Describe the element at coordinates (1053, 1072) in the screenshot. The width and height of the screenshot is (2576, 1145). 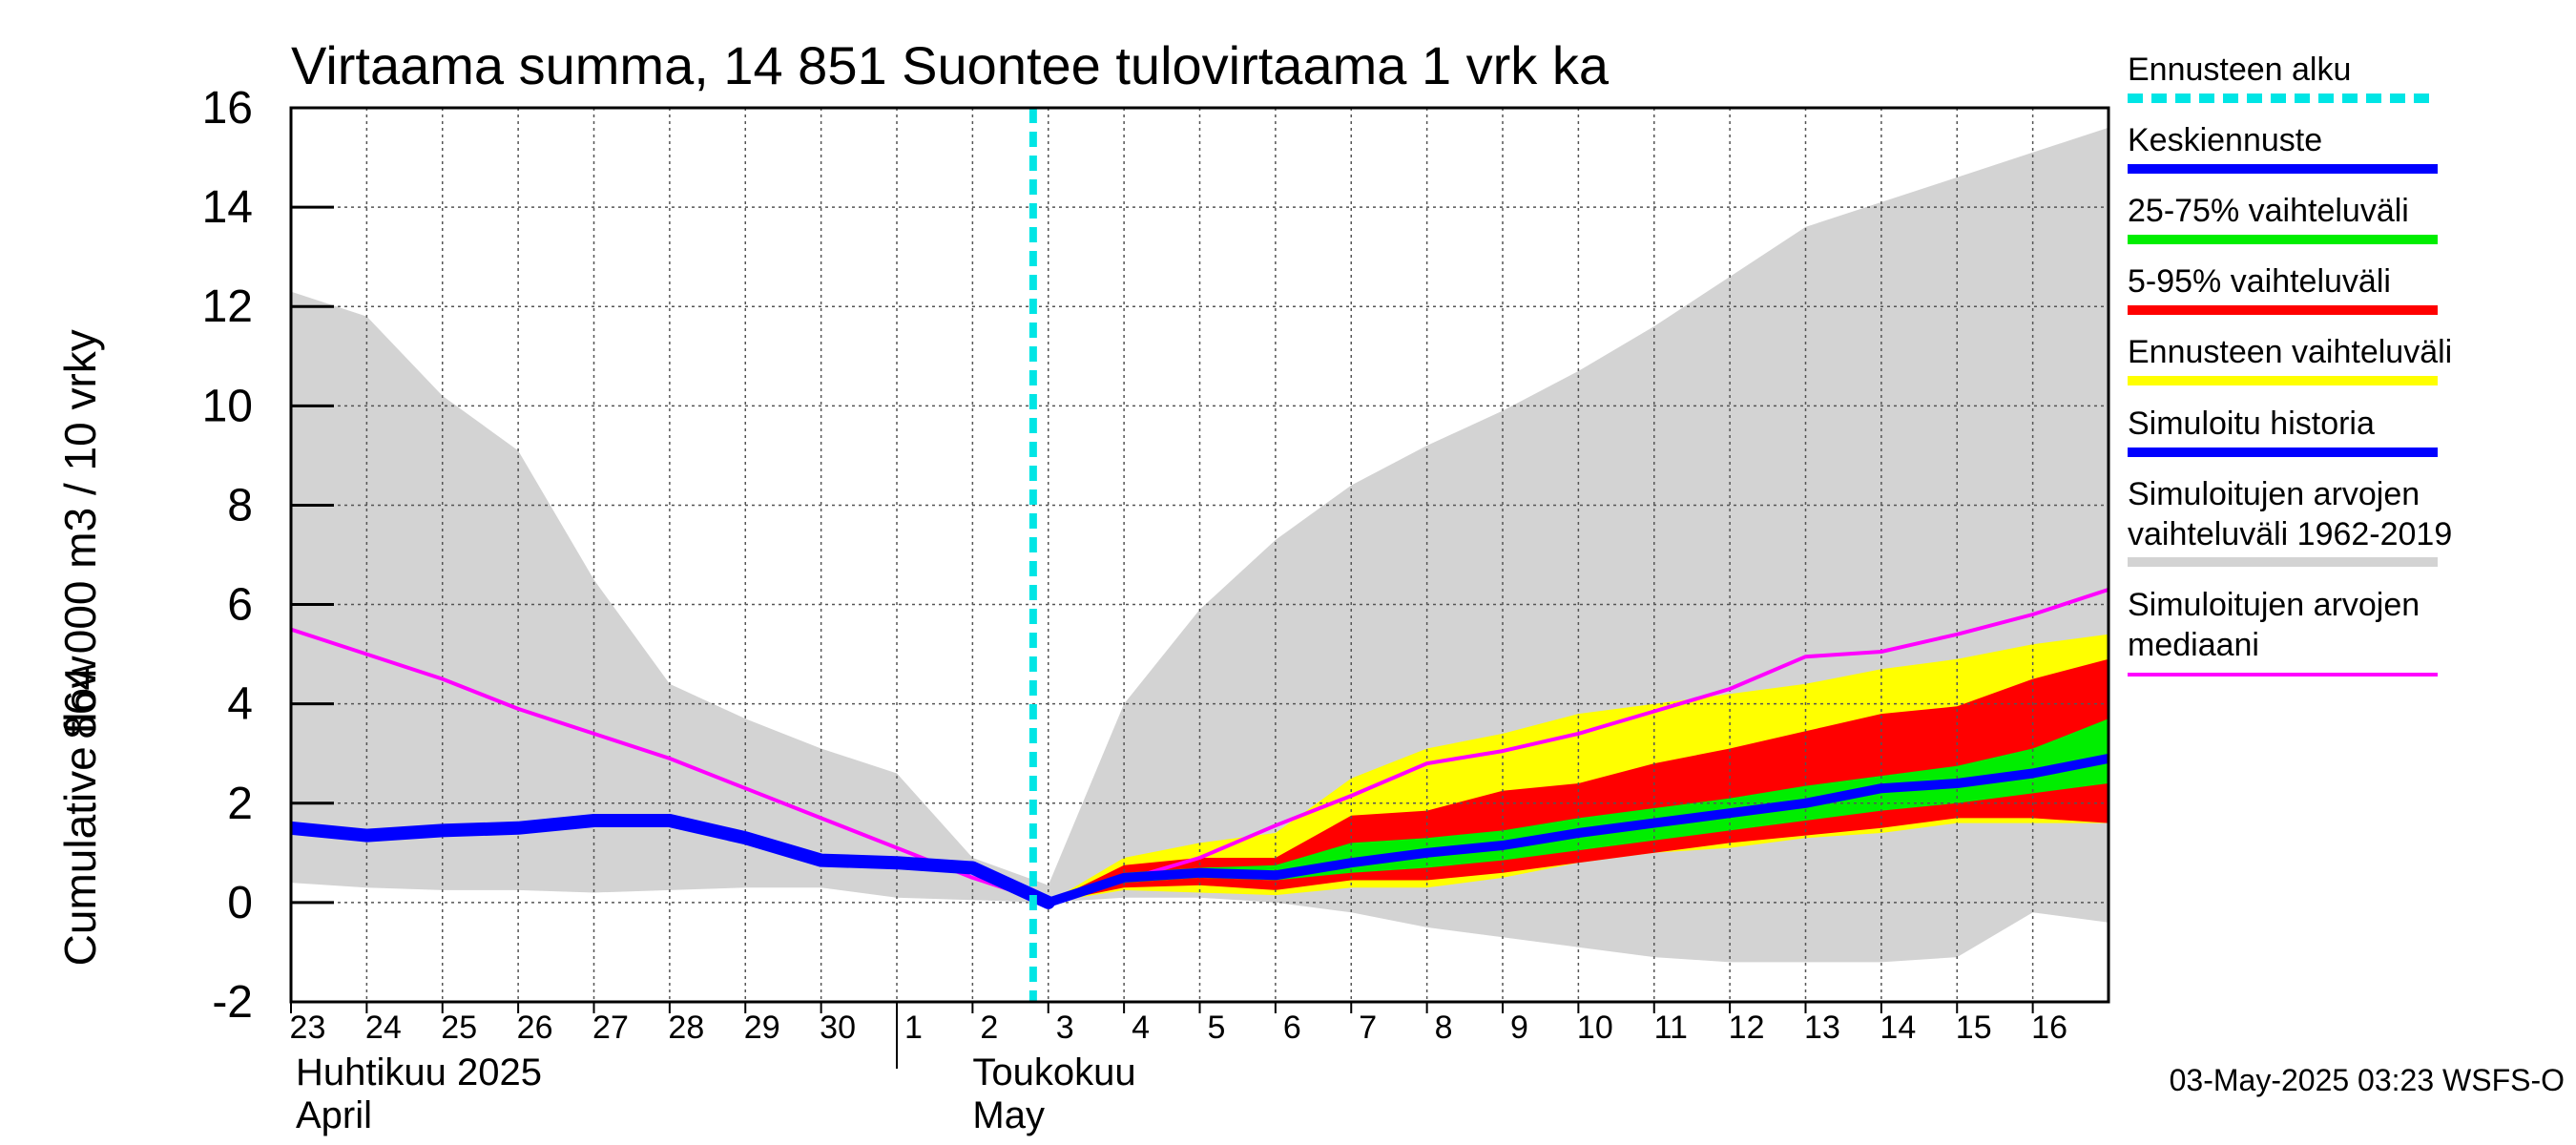
I see `month-label-fi: Toukokuu` at that location.